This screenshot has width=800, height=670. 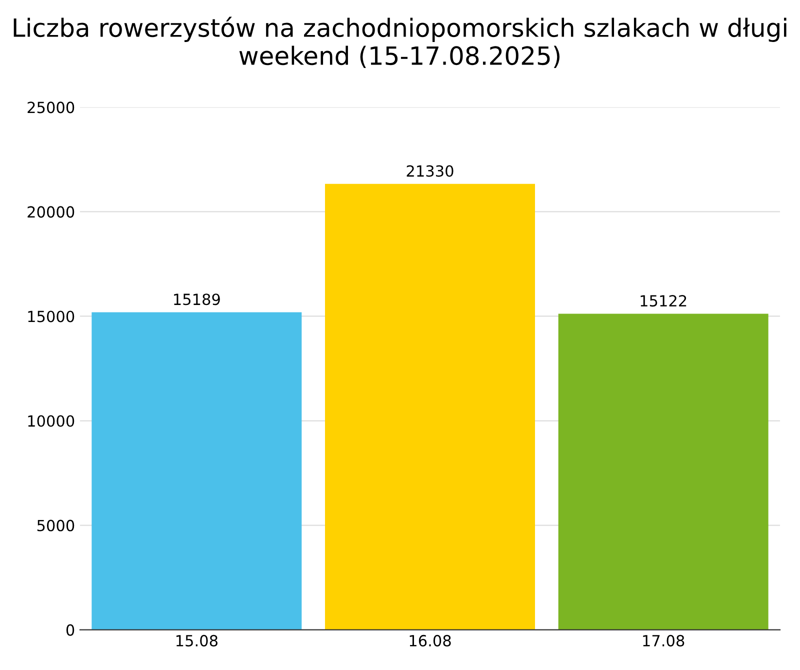 I want to click on y-tick-label: 0, so click(x=70, y=630).